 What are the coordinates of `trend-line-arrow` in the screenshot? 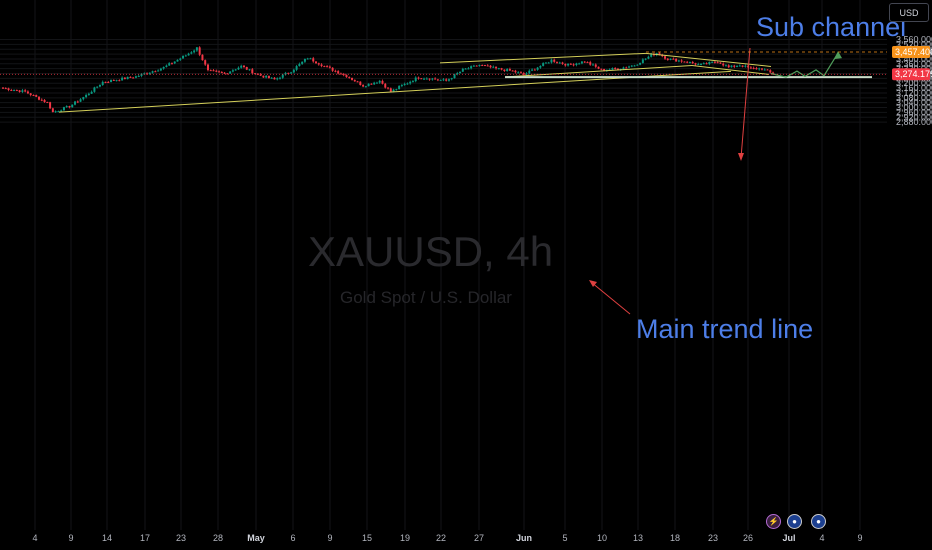 It's located at (610, 298).